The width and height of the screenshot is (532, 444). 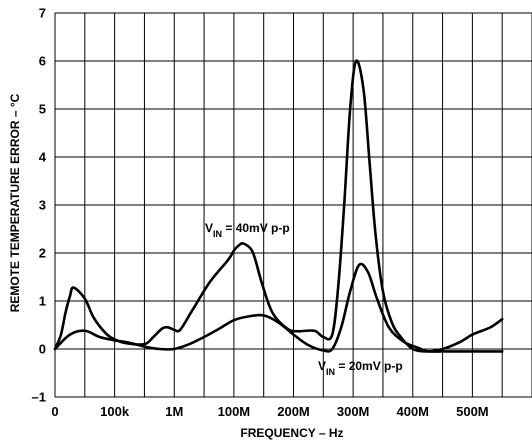 I want to click on y-tick-label: 3, so click(x=42, y=205).